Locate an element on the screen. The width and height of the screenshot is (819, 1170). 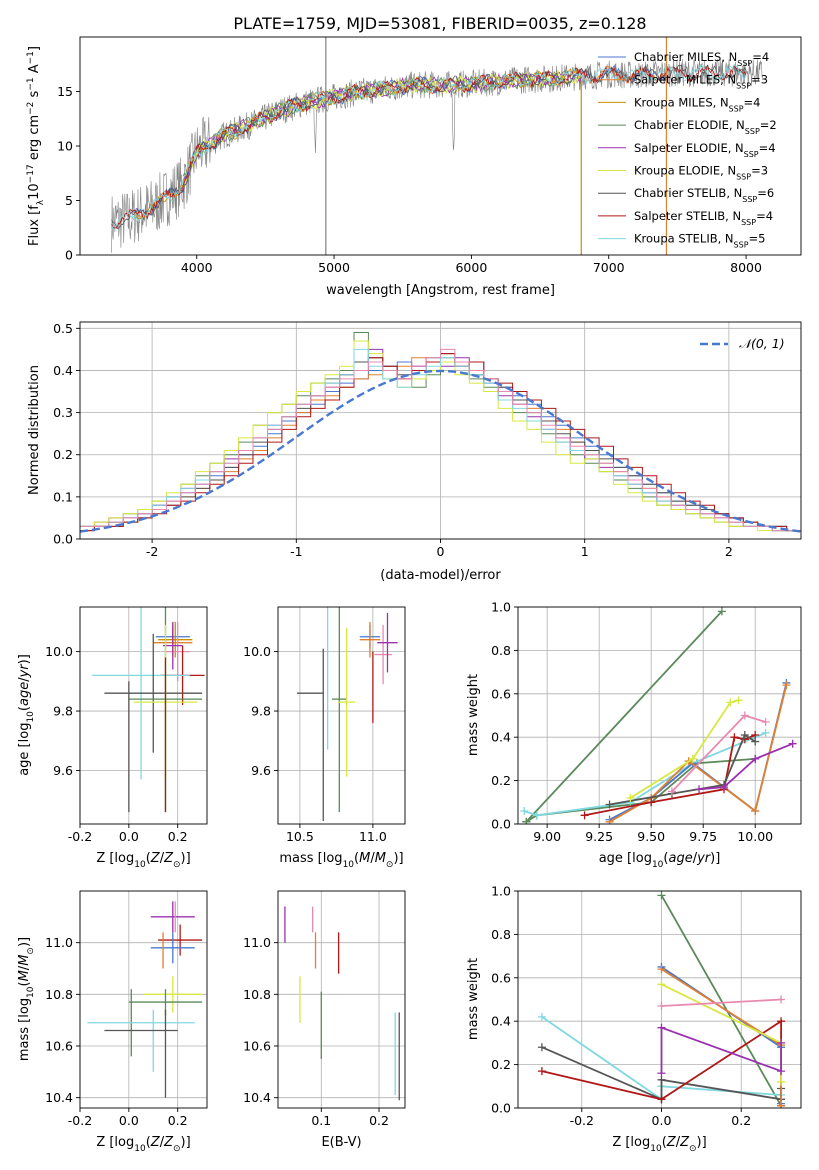
model-spectrum-line-kroupa-stelib is located at coordinates (429, 147).